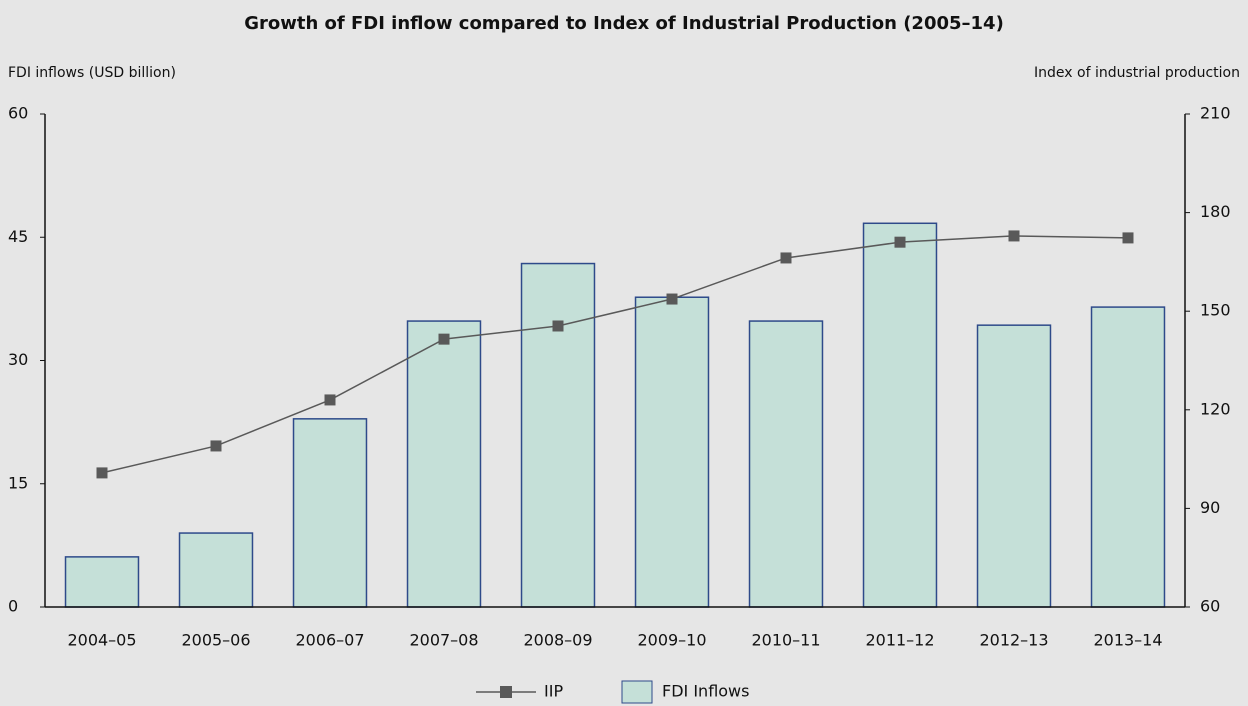  What do you see at coordinates (443, 640) in the screenshot?
I see `x-tick-label: 2007–08` at bounding box center [443, 640].